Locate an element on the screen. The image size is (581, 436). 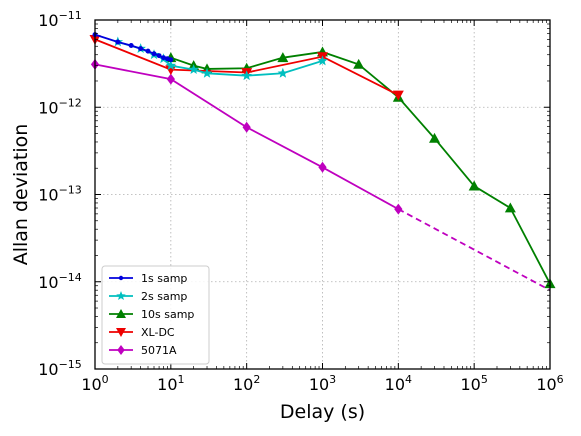
x-tick-label: 10¹ is located at coordinates (170, 383).